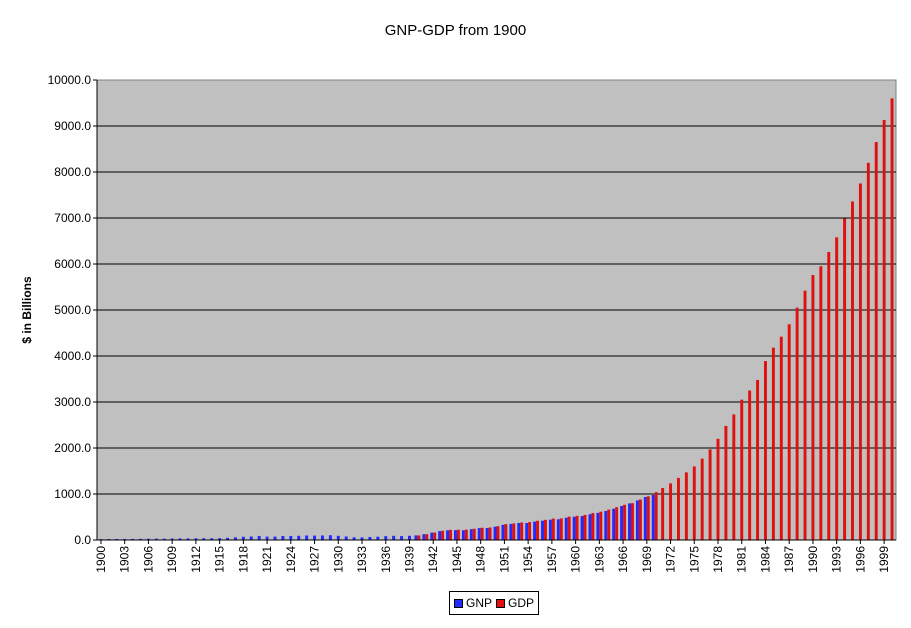  I want to click on bar-gnp-1958, so click(558, 529).